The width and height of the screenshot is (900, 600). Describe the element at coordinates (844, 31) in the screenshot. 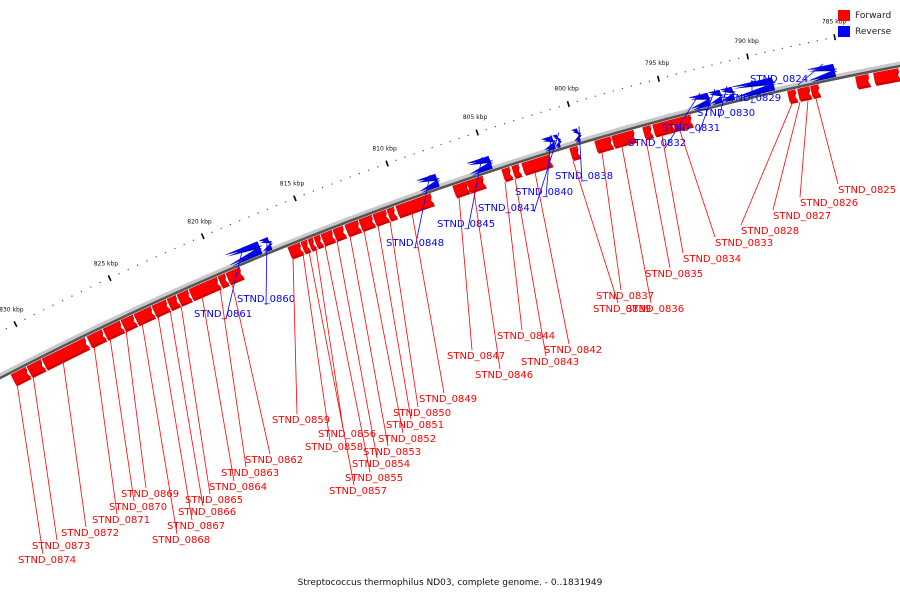

I see `reverse-swatch` at that location.